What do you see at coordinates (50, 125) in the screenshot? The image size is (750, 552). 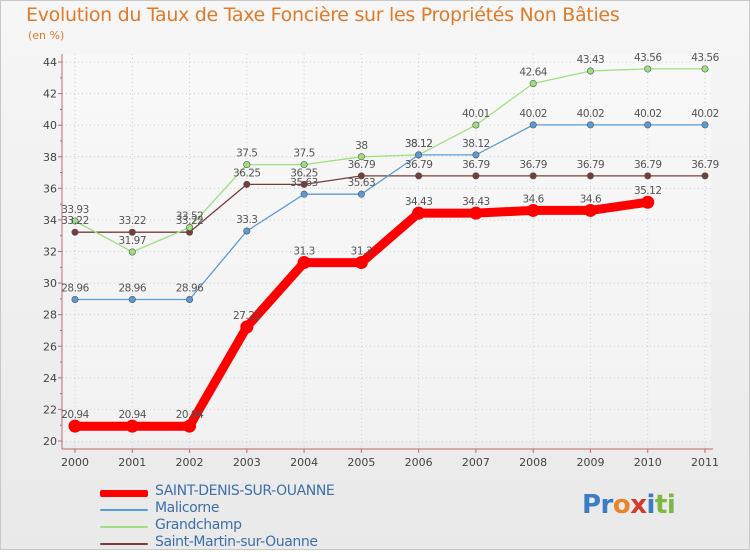 I see `y-tick-label: 40` at bounding box center [50, 125].